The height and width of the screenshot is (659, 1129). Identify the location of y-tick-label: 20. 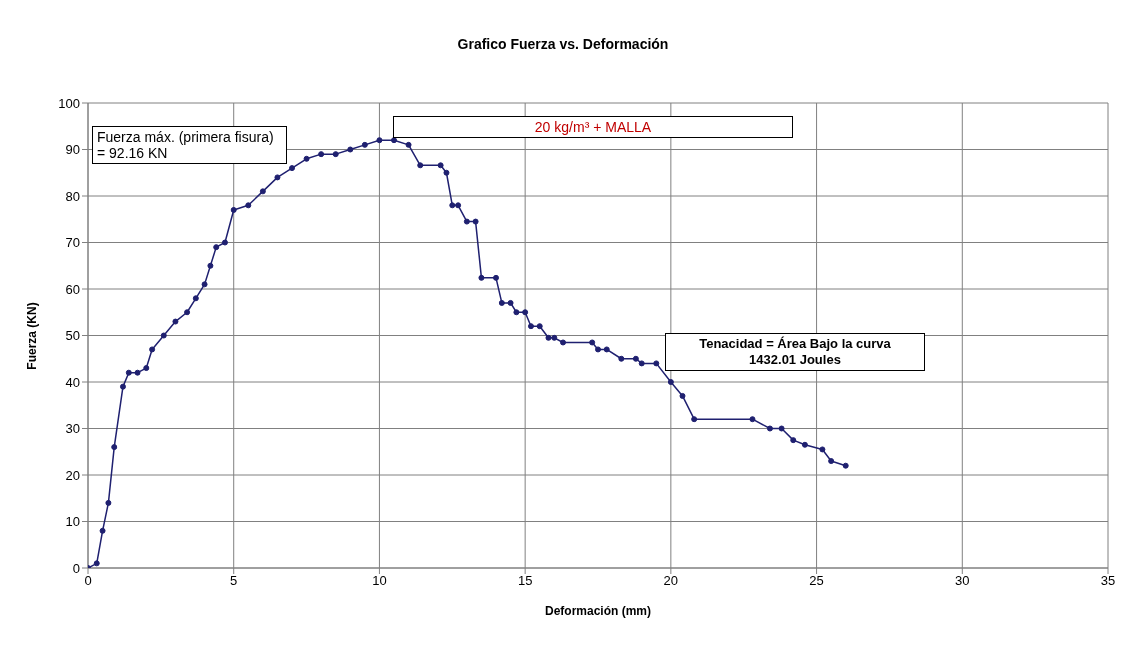
(72, 475).